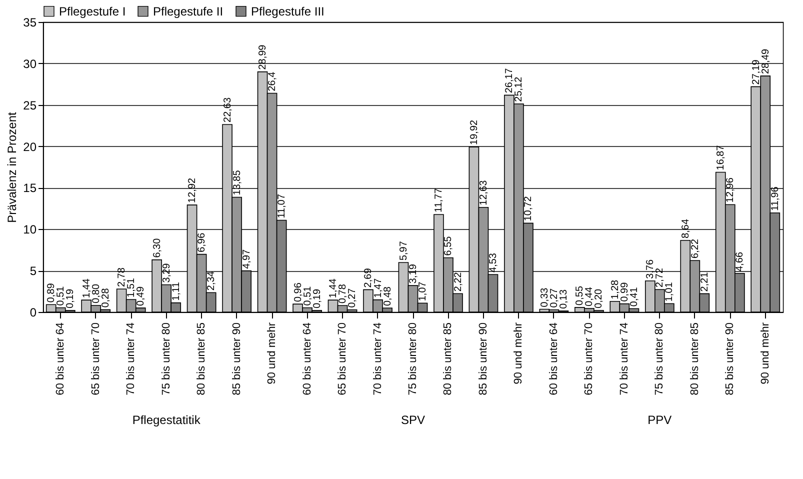 Image resolution: width=803 pixels, height=479 pixels. Describe the element at coordinates (721, 157) in the screenshot. I see `data-label: 16,87` at that location.